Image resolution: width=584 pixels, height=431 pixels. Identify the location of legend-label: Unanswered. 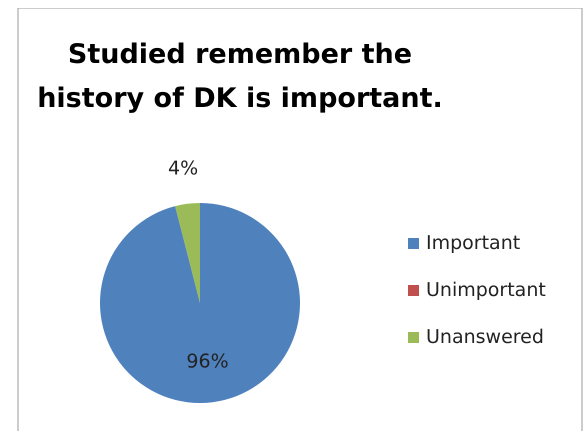
(485, 337).